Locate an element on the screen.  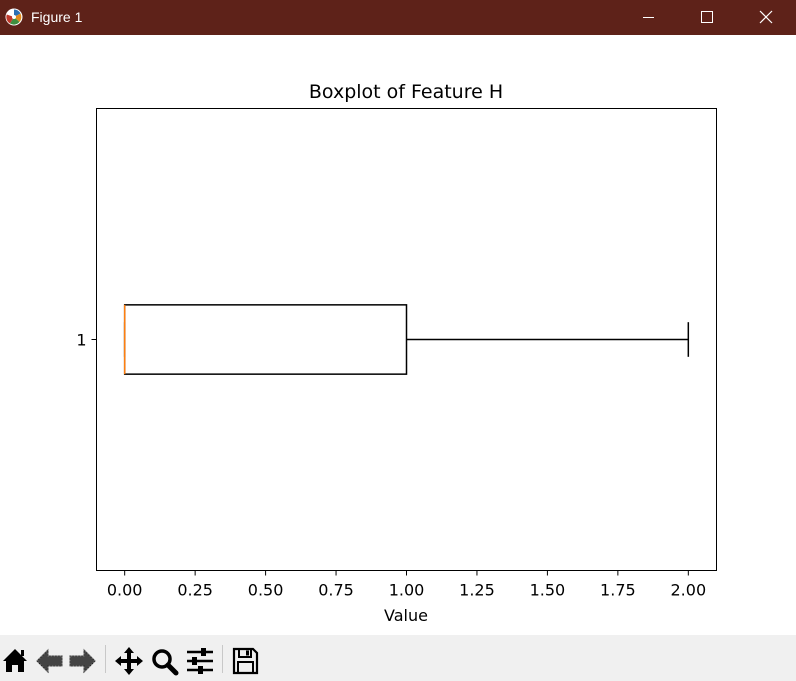
chart-title: Boxplot of Feature H is located at coordinates (406, 92).